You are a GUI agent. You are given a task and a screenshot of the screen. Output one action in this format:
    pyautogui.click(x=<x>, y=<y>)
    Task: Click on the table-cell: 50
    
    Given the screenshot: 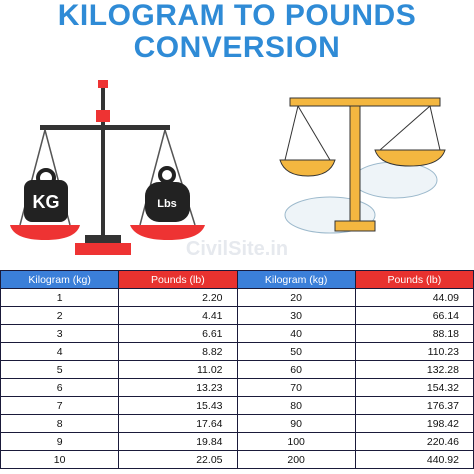 What is the action you would take?
    pyautogui.click(x=296, y=351)
    